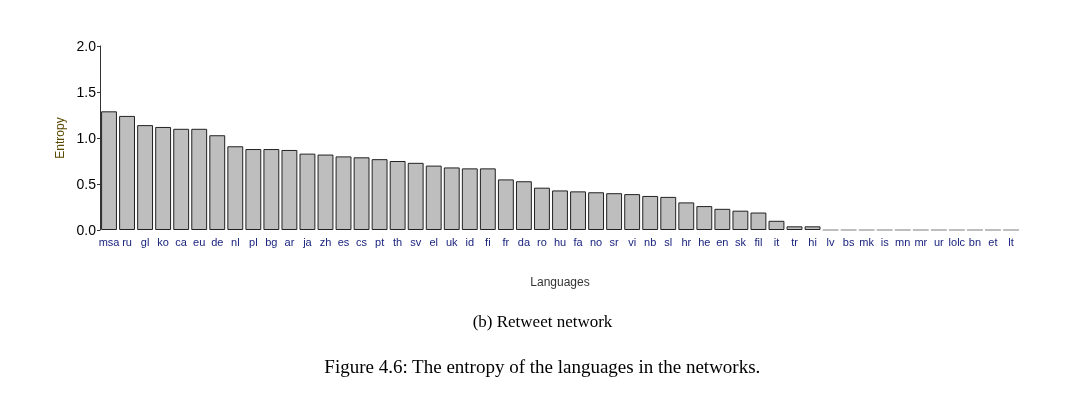  I want to click on x-tick-label: mk, so click(867, 241).